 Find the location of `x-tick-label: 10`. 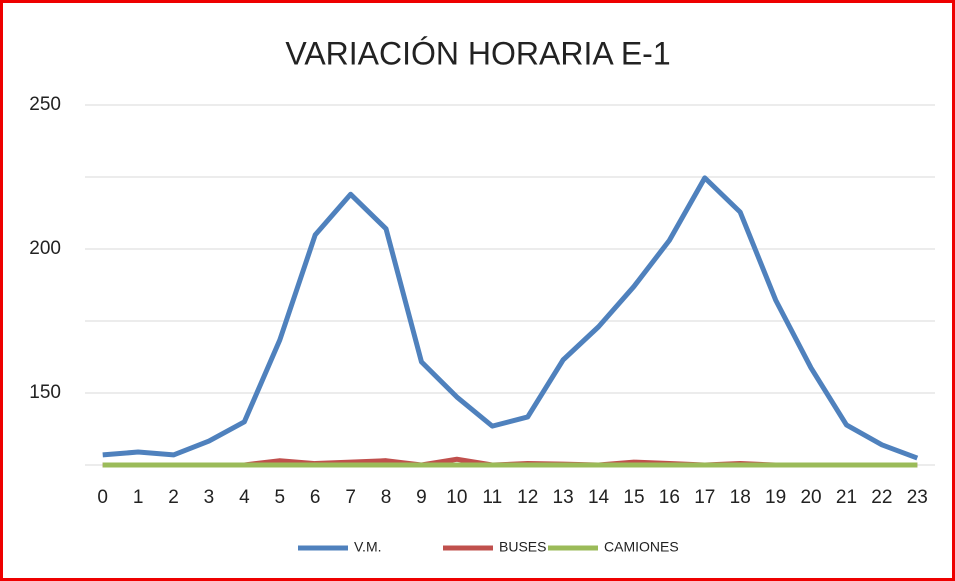

x-tick-label: 10 is located at coordinates (456, 497).